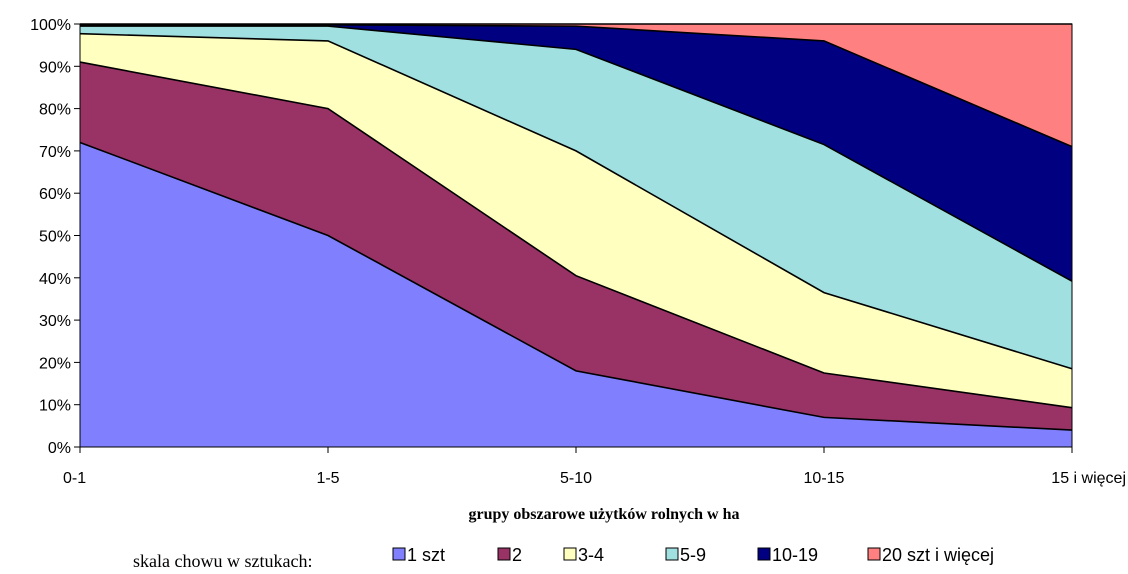 This screenshot has width=1128, height=574. What do you see at coordinates (426, 555) in the screenshot?
I see `legend-label: 1 szt` at bounding box center [426, 555].